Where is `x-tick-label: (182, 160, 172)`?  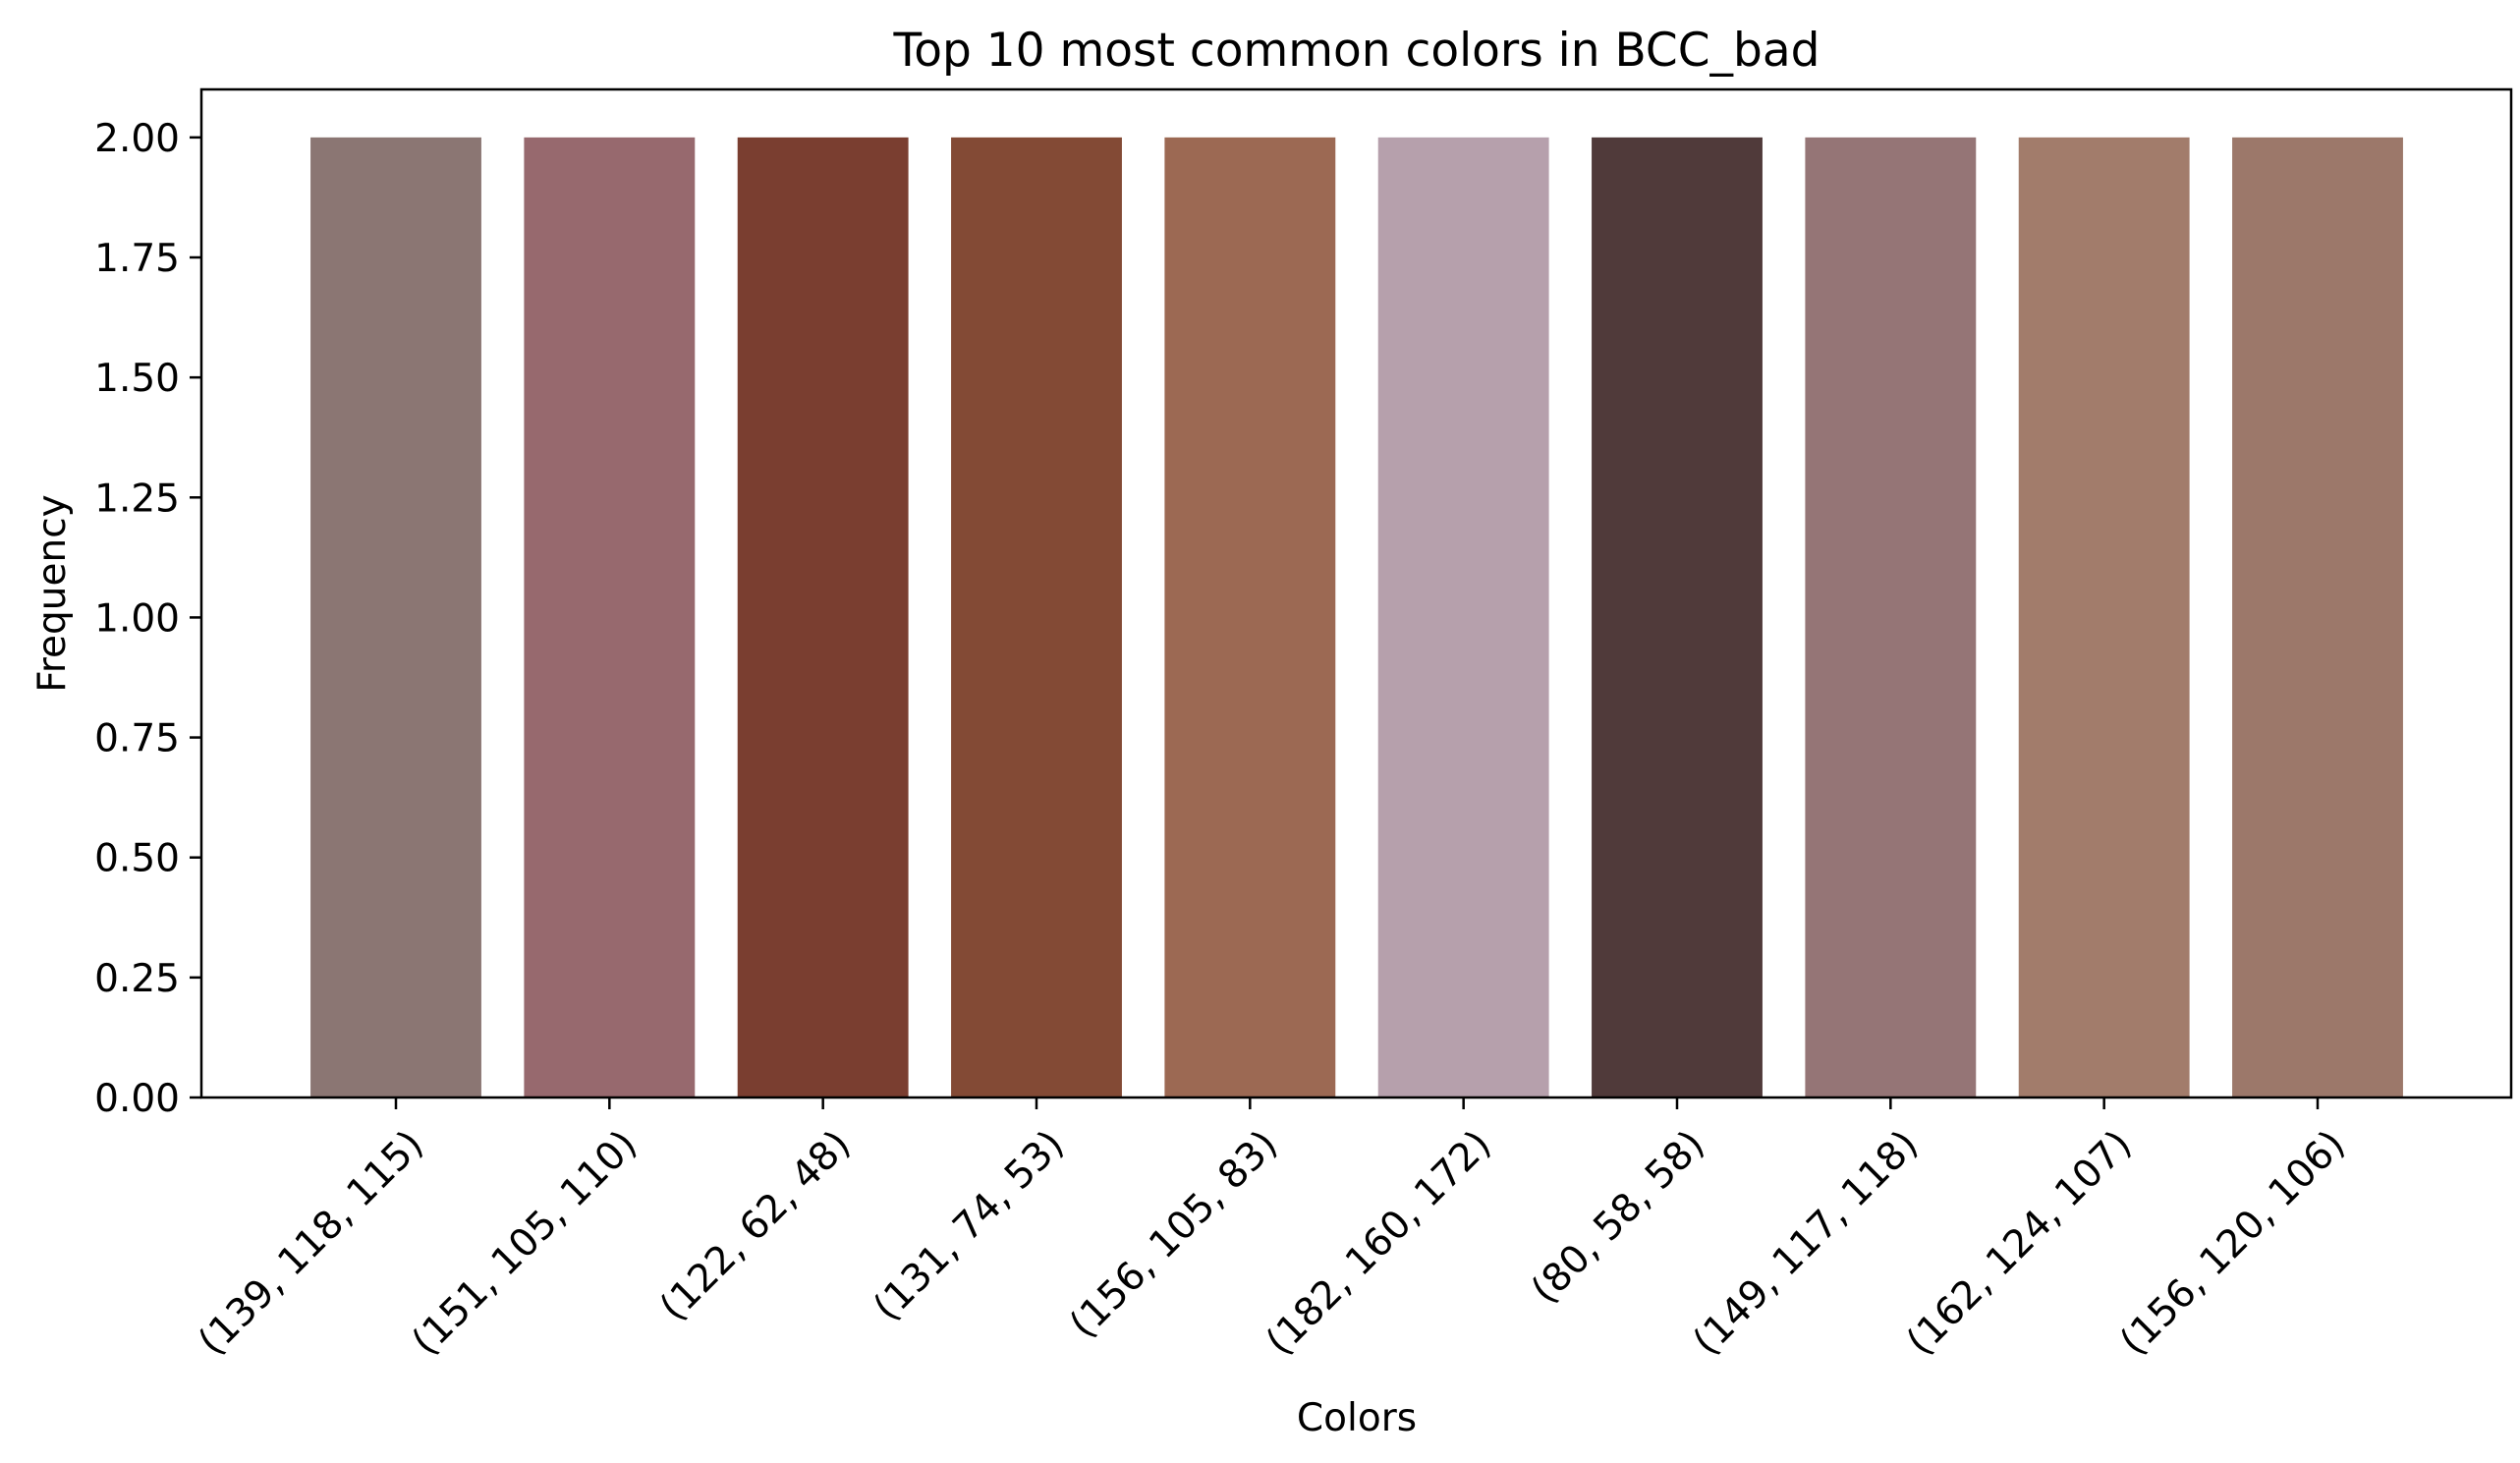
x-tick-label: (182, 160, 172) is located at coordinates (1378, 1243).